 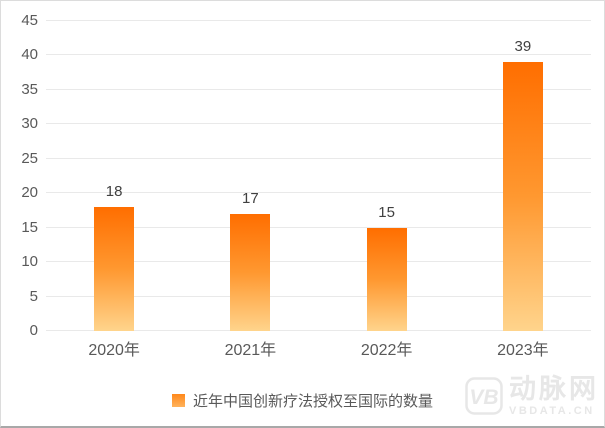 I want to click on watermark-text: 动脉网 VBDATA.CN, so click(x=554, y=396).